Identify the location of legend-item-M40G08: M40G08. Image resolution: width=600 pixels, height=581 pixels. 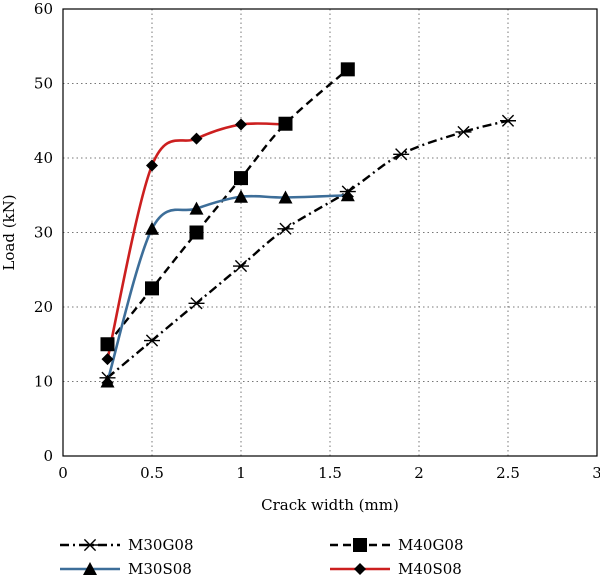
(397, 545).